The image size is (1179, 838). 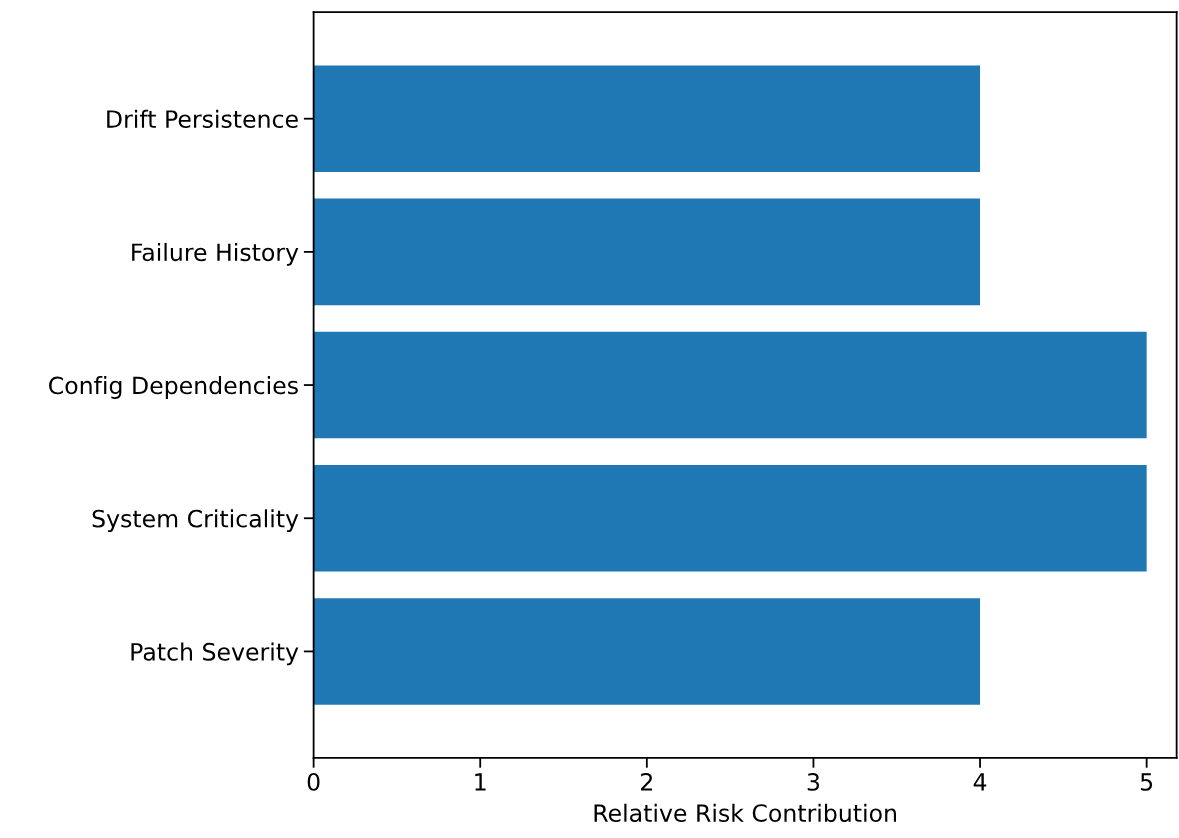 I want to click on y-tick-label: Patch Severity, so click(x=215, y=654).